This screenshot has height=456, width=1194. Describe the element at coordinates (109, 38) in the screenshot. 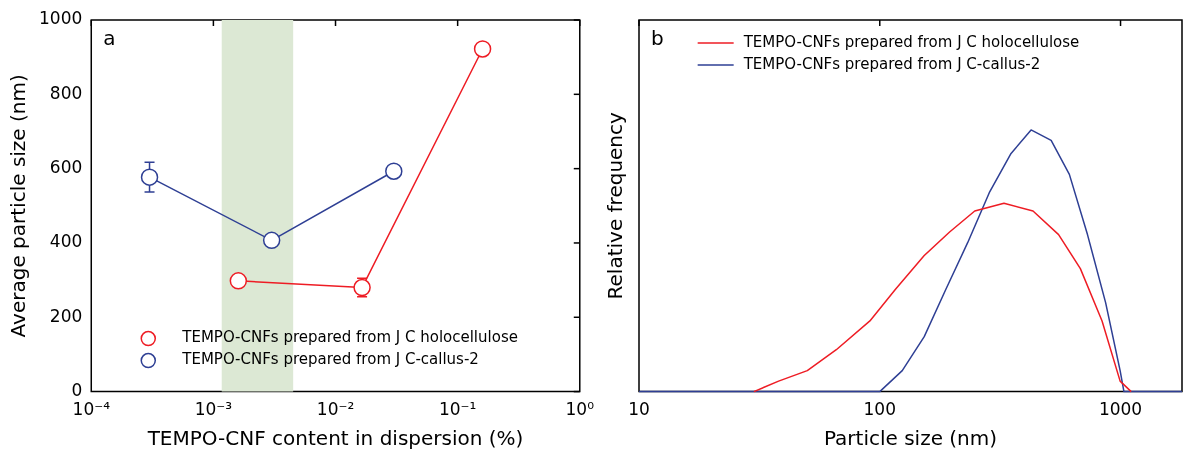

I see `annotation: a` at that location.